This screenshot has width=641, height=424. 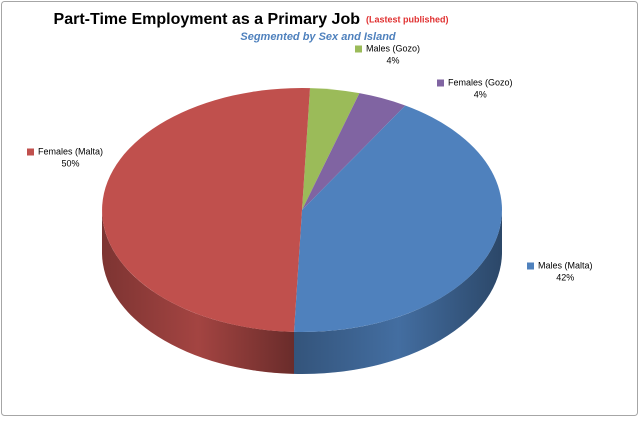 I want to click on chart-title-note: (Lastest published), so click(x=407, y=19).